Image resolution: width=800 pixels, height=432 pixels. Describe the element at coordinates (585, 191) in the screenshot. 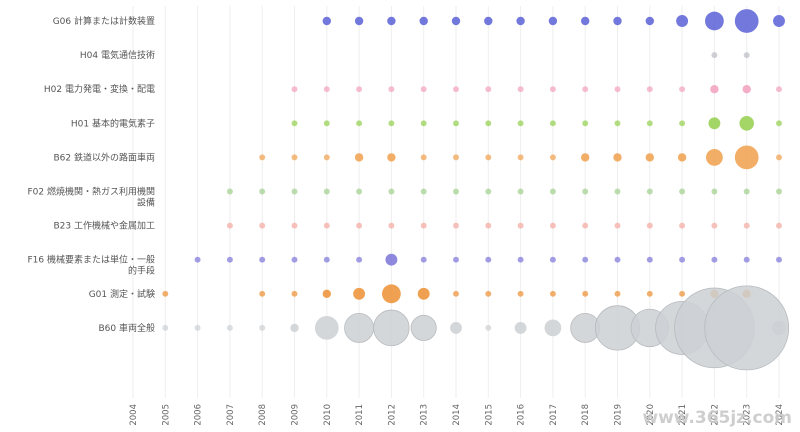

I see `bubble-f02-2018` at that location.